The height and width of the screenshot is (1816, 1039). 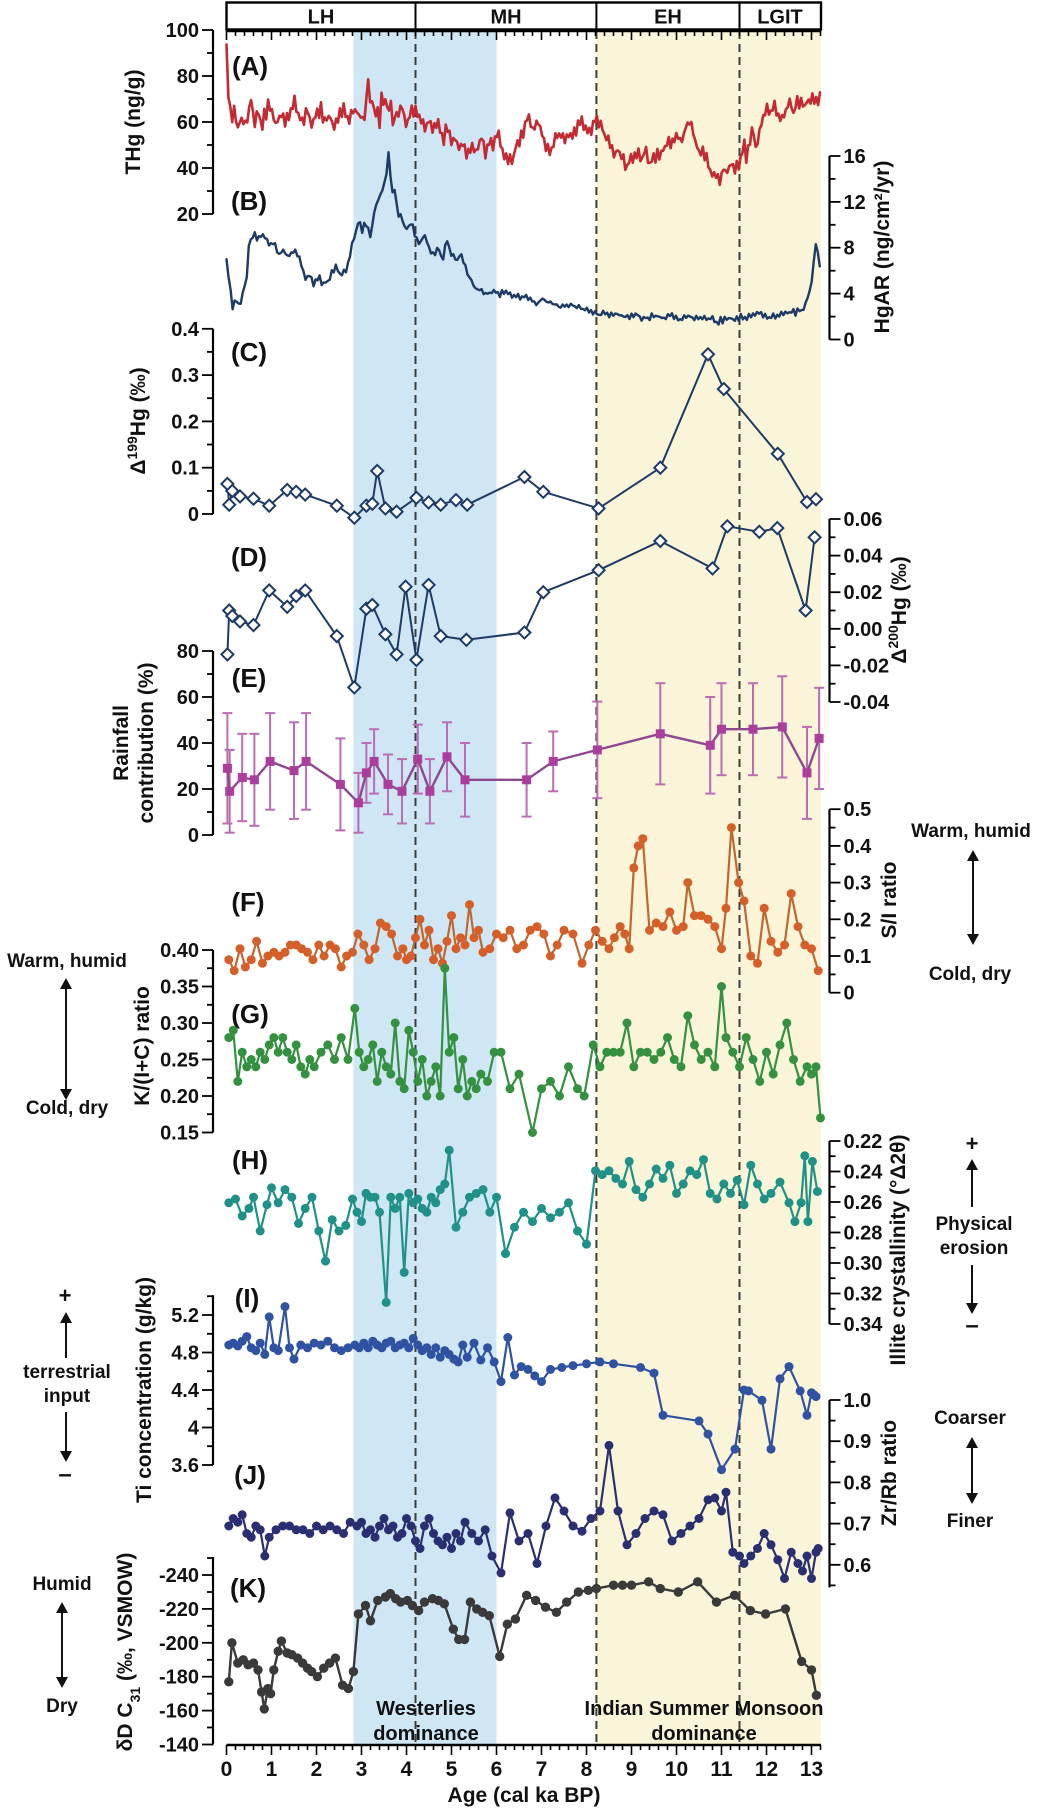 What do you see at coordinates (247, 902) in the screenshot?
I see `svg-text: (F)` at bounding box center [247, 902].